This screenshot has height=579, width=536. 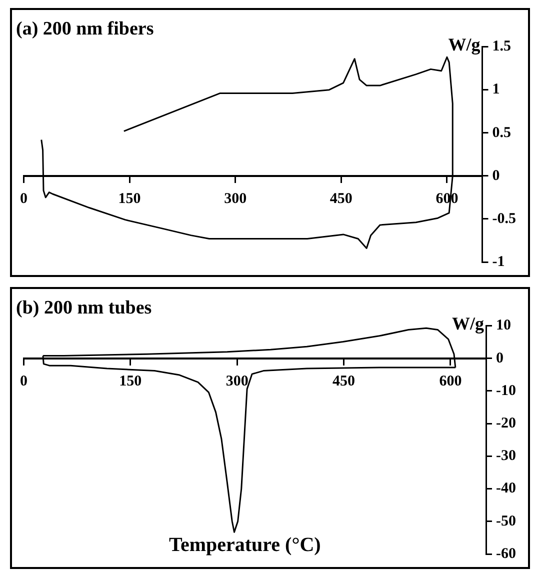 I want to click on x-tick-label: 600, so click(x=450, y=381).